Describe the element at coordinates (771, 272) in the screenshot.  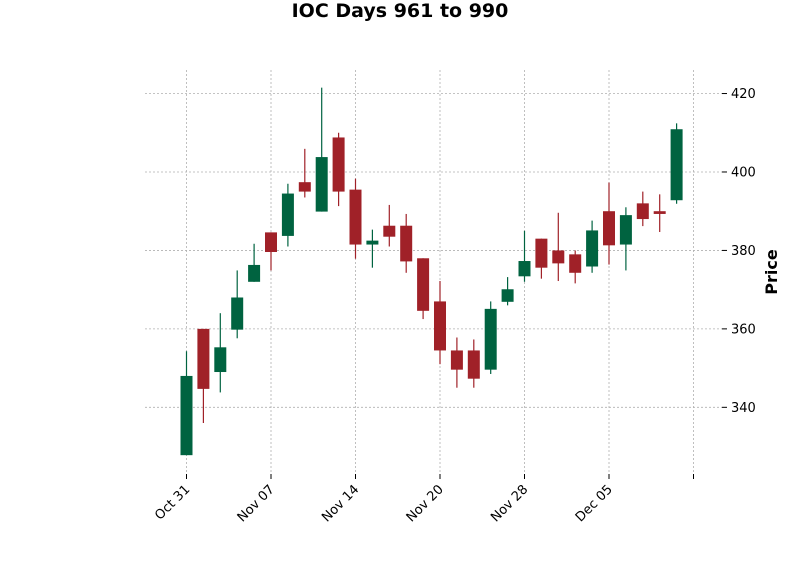
I see `y-axis-label: Price` at that location.